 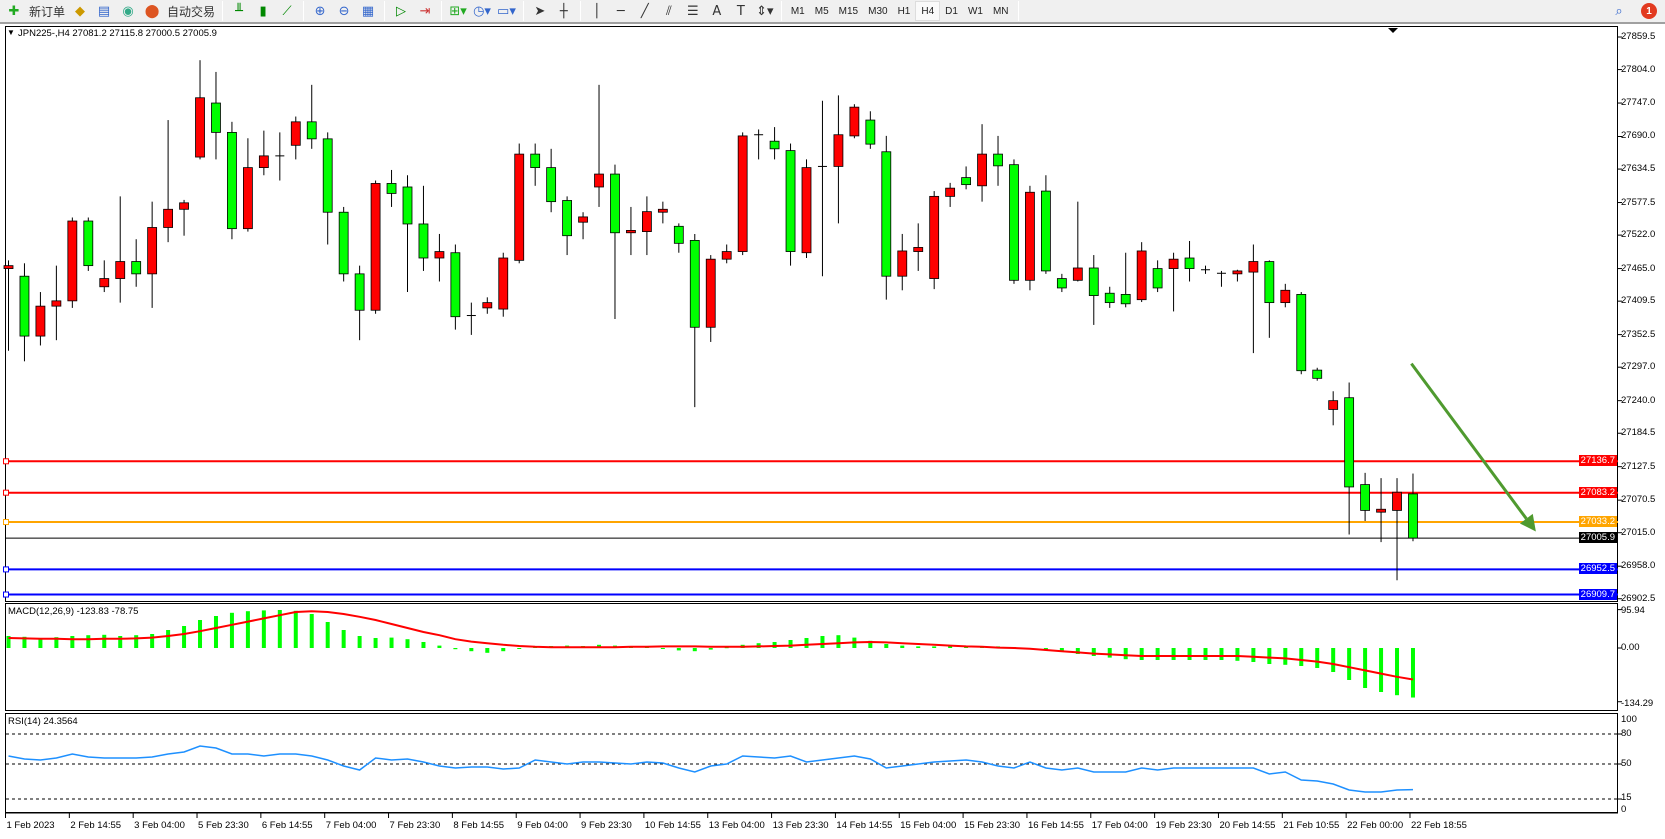 I want to click on notification-icon: 1, so click(x=1649, y=11).